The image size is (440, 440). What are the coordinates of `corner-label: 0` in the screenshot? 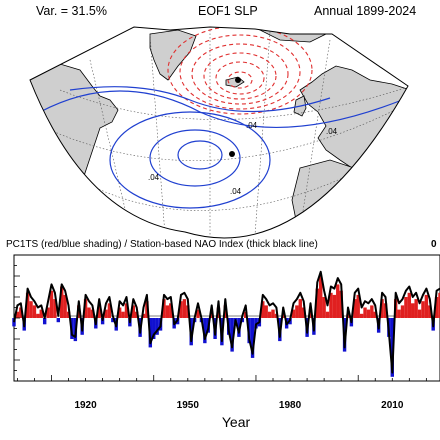 It's located at (434, 244).